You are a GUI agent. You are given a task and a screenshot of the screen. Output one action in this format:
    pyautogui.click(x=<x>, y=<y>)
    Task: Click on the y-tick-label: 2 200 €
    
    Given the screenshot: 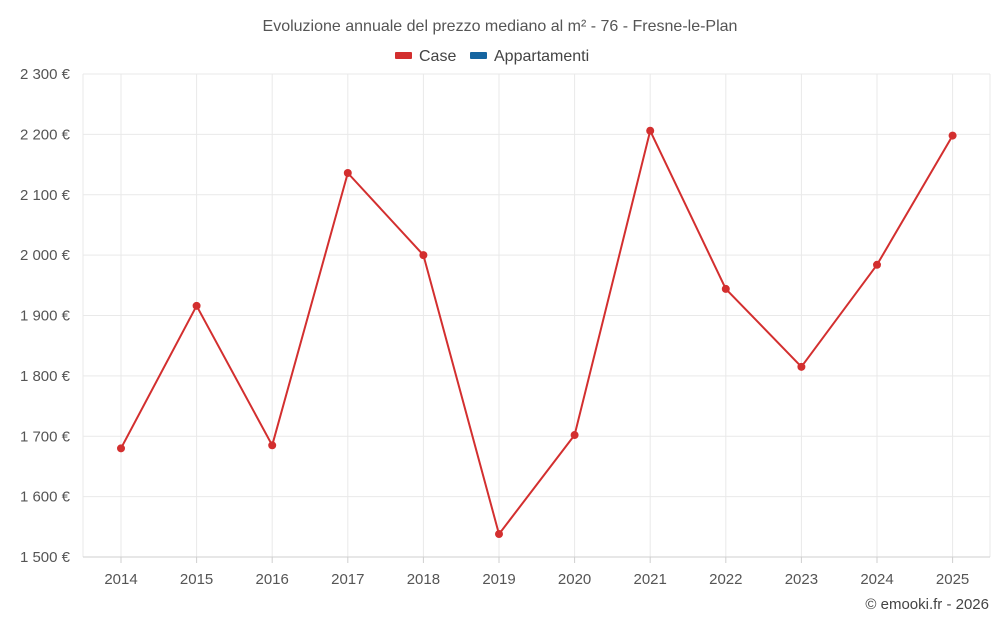 What is the action you would take?
    pyautogui.click(x=45, y=134)
    